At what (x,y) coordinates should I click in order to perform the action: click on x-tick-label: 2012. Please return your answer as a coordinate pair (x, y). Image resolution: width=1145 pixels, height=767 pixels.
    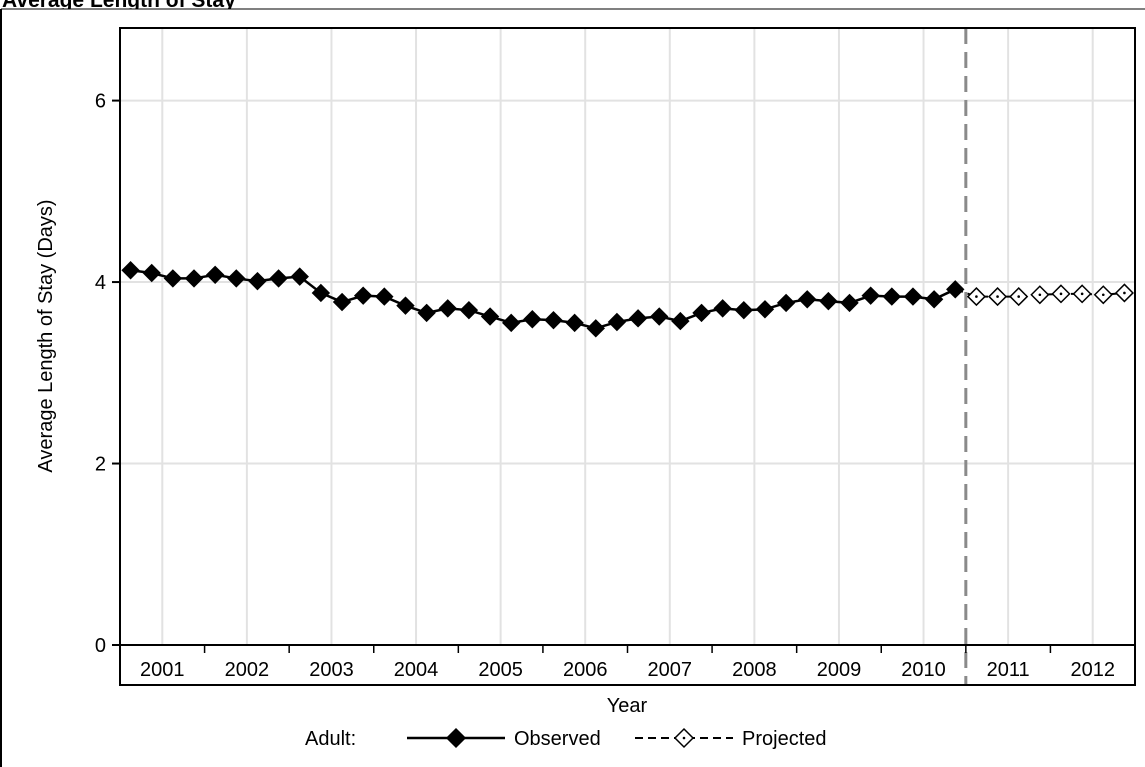
    Looking at the image, I should click on (1092, 670).